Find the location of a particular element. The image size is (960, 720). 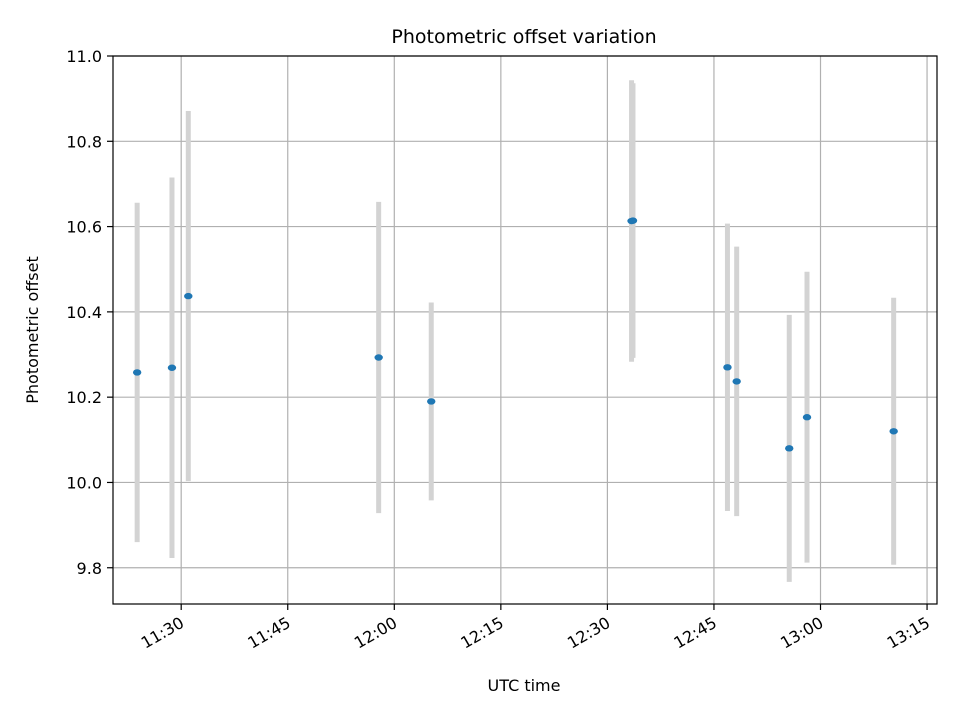

x-tick-label: 13:15 is located at coordinates (908, 633).